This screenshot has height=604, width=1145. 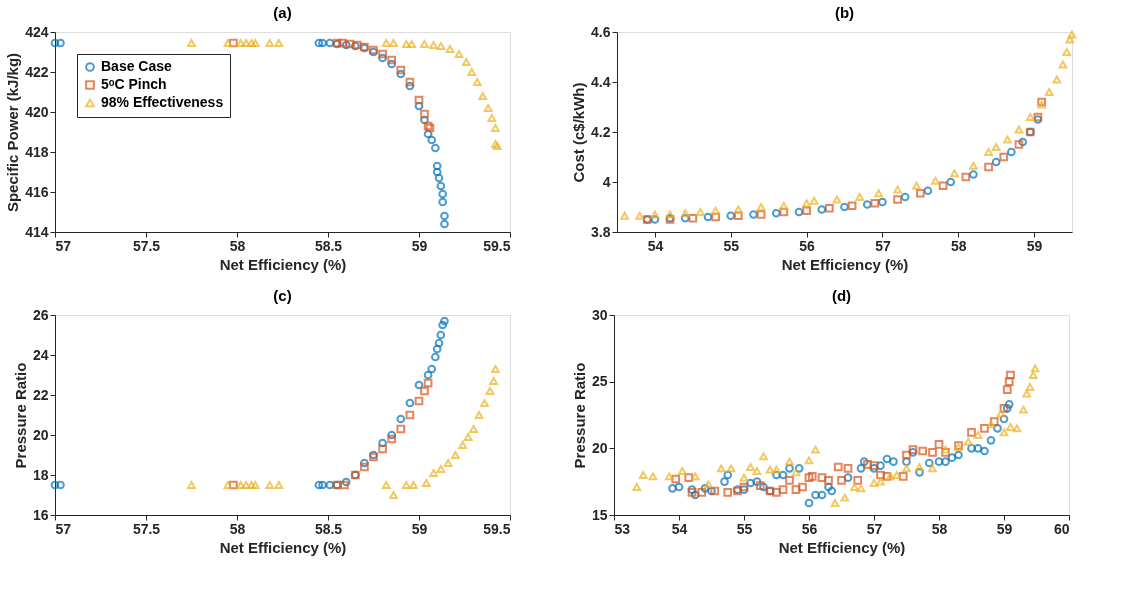 I want to click on y-tick-label: 4.4, so click(x=601, y=81).